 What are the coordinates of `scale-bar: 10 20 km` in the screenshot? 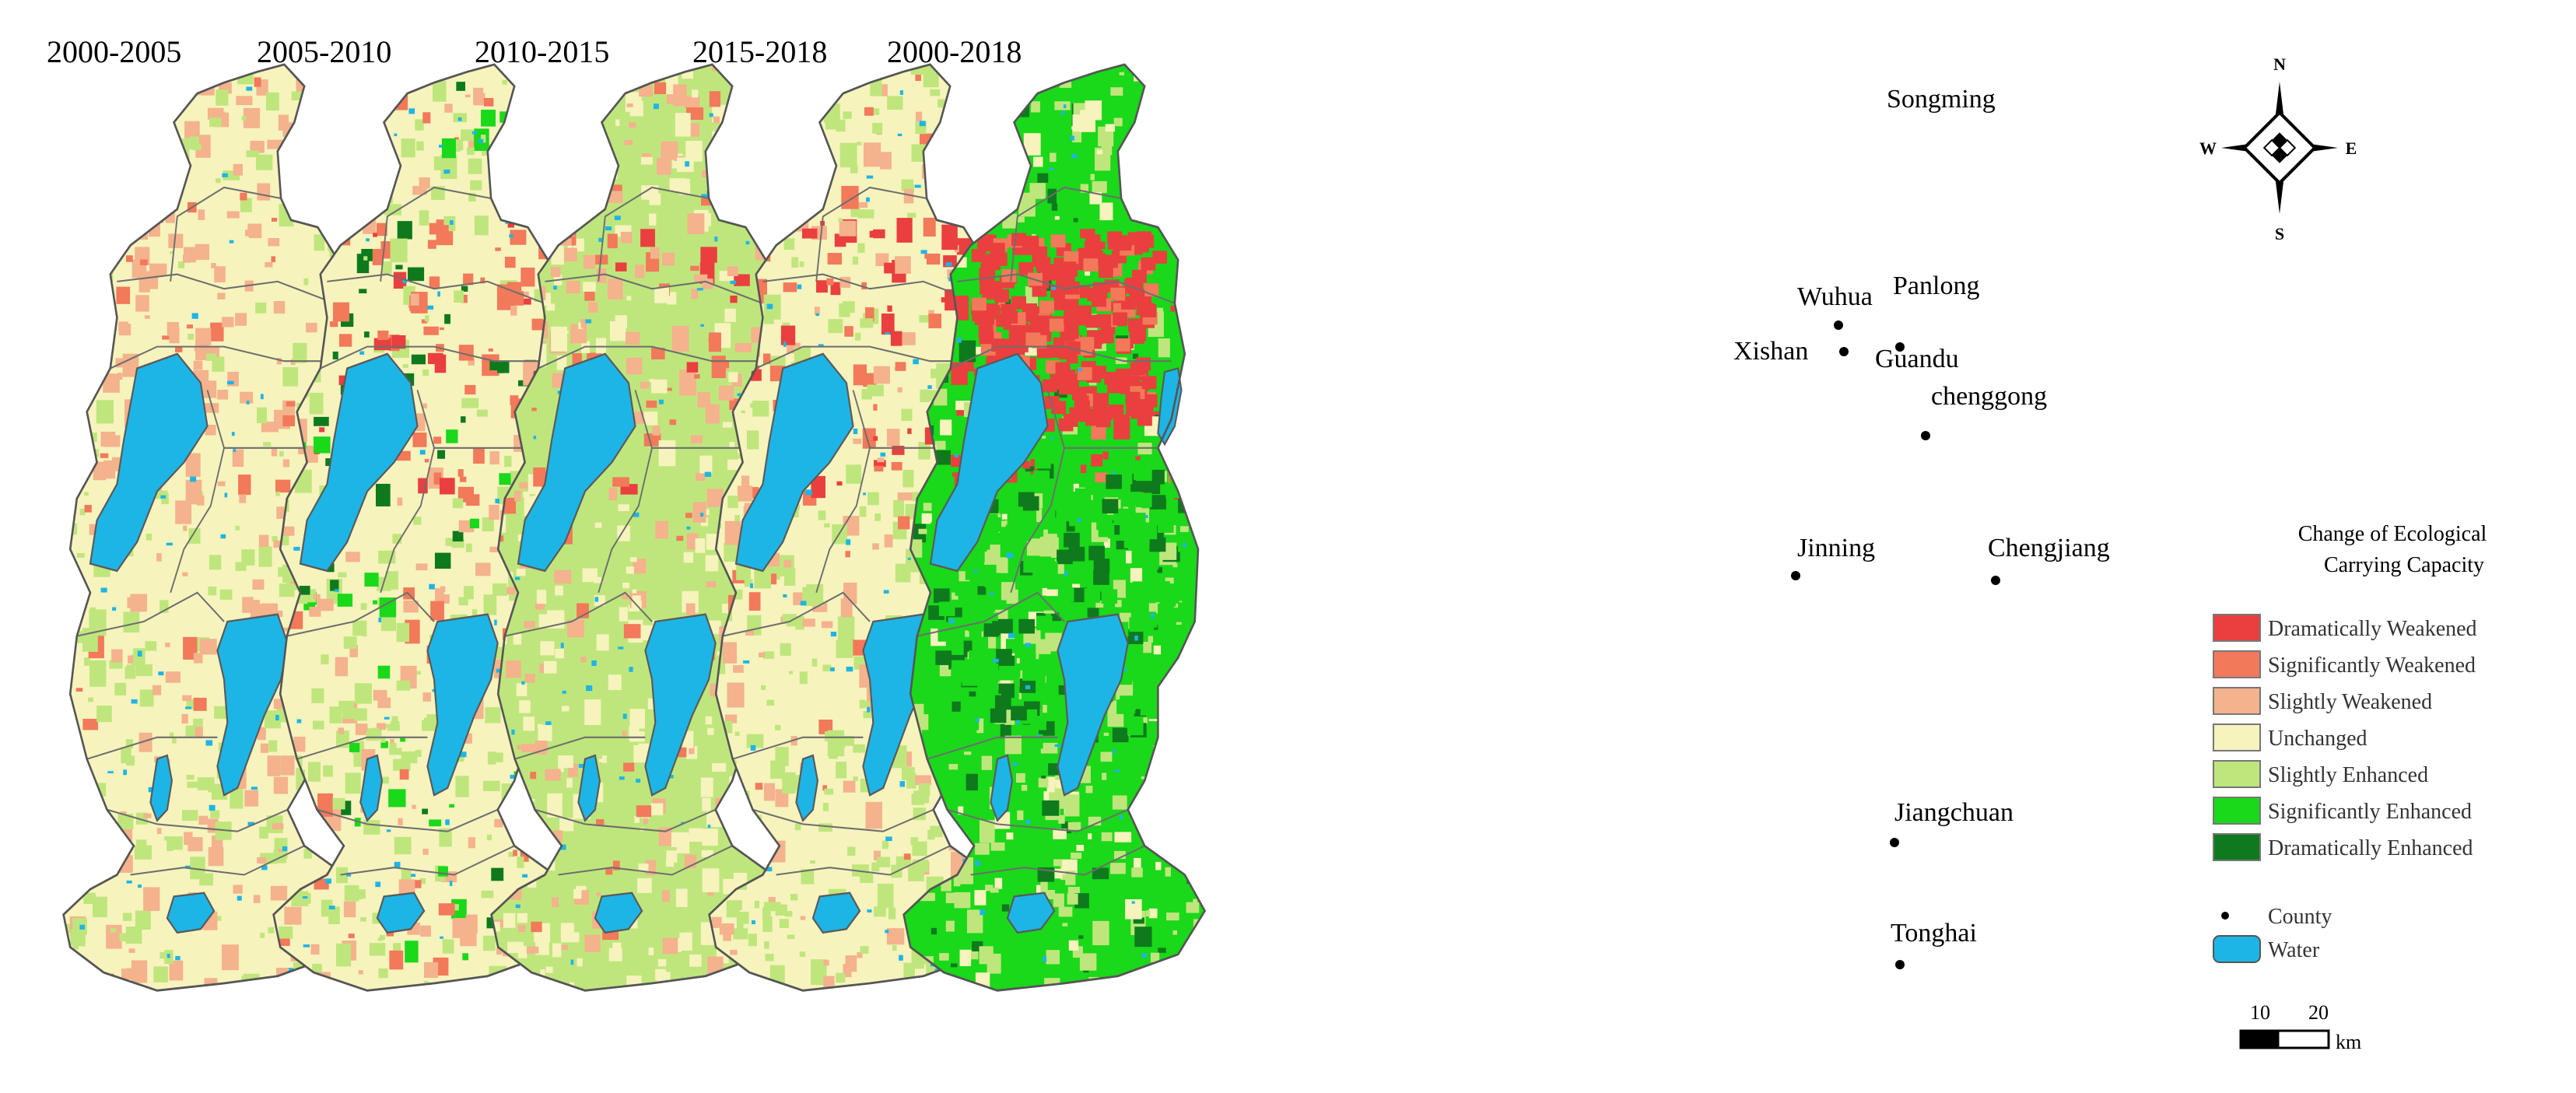 It's located at (2300, 1027).